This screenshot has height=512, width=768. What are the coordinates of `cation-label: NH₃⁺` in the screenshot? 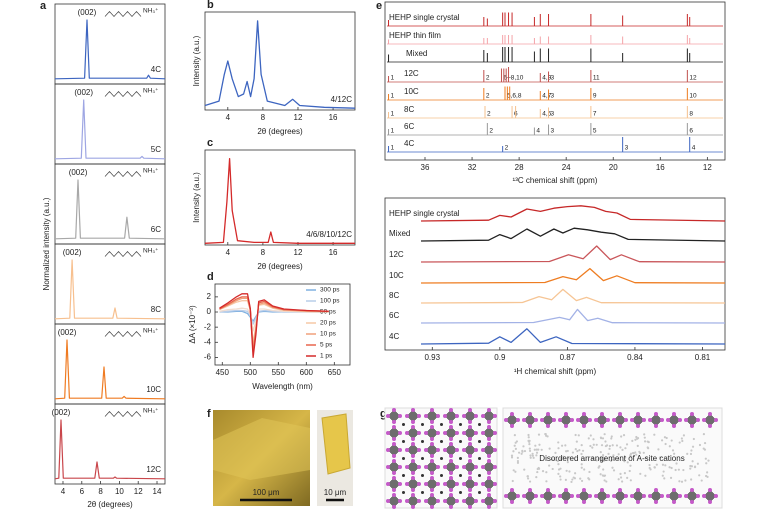 It's located at (151, 171).